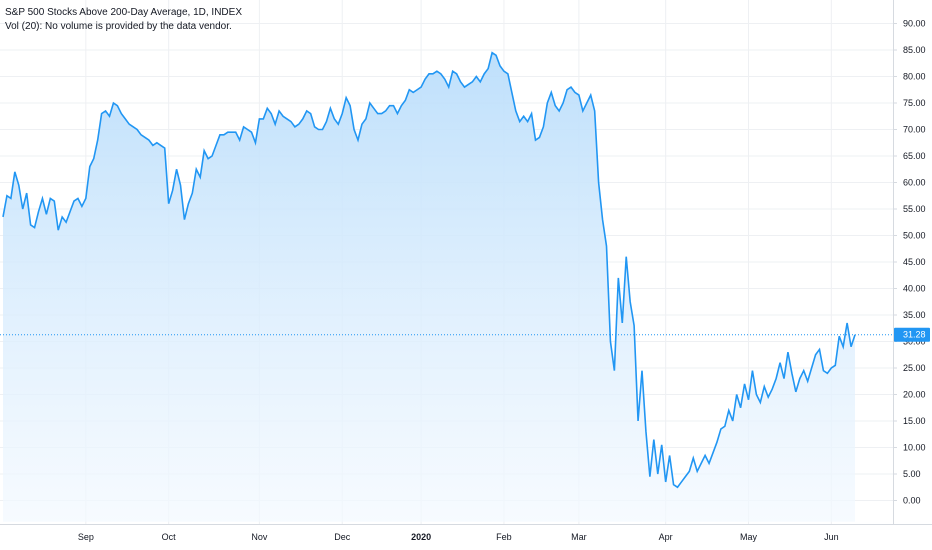  Describe the element at coordinates (914, 335) in the screenshot. I see `last-price-label: 31.28` at that location.